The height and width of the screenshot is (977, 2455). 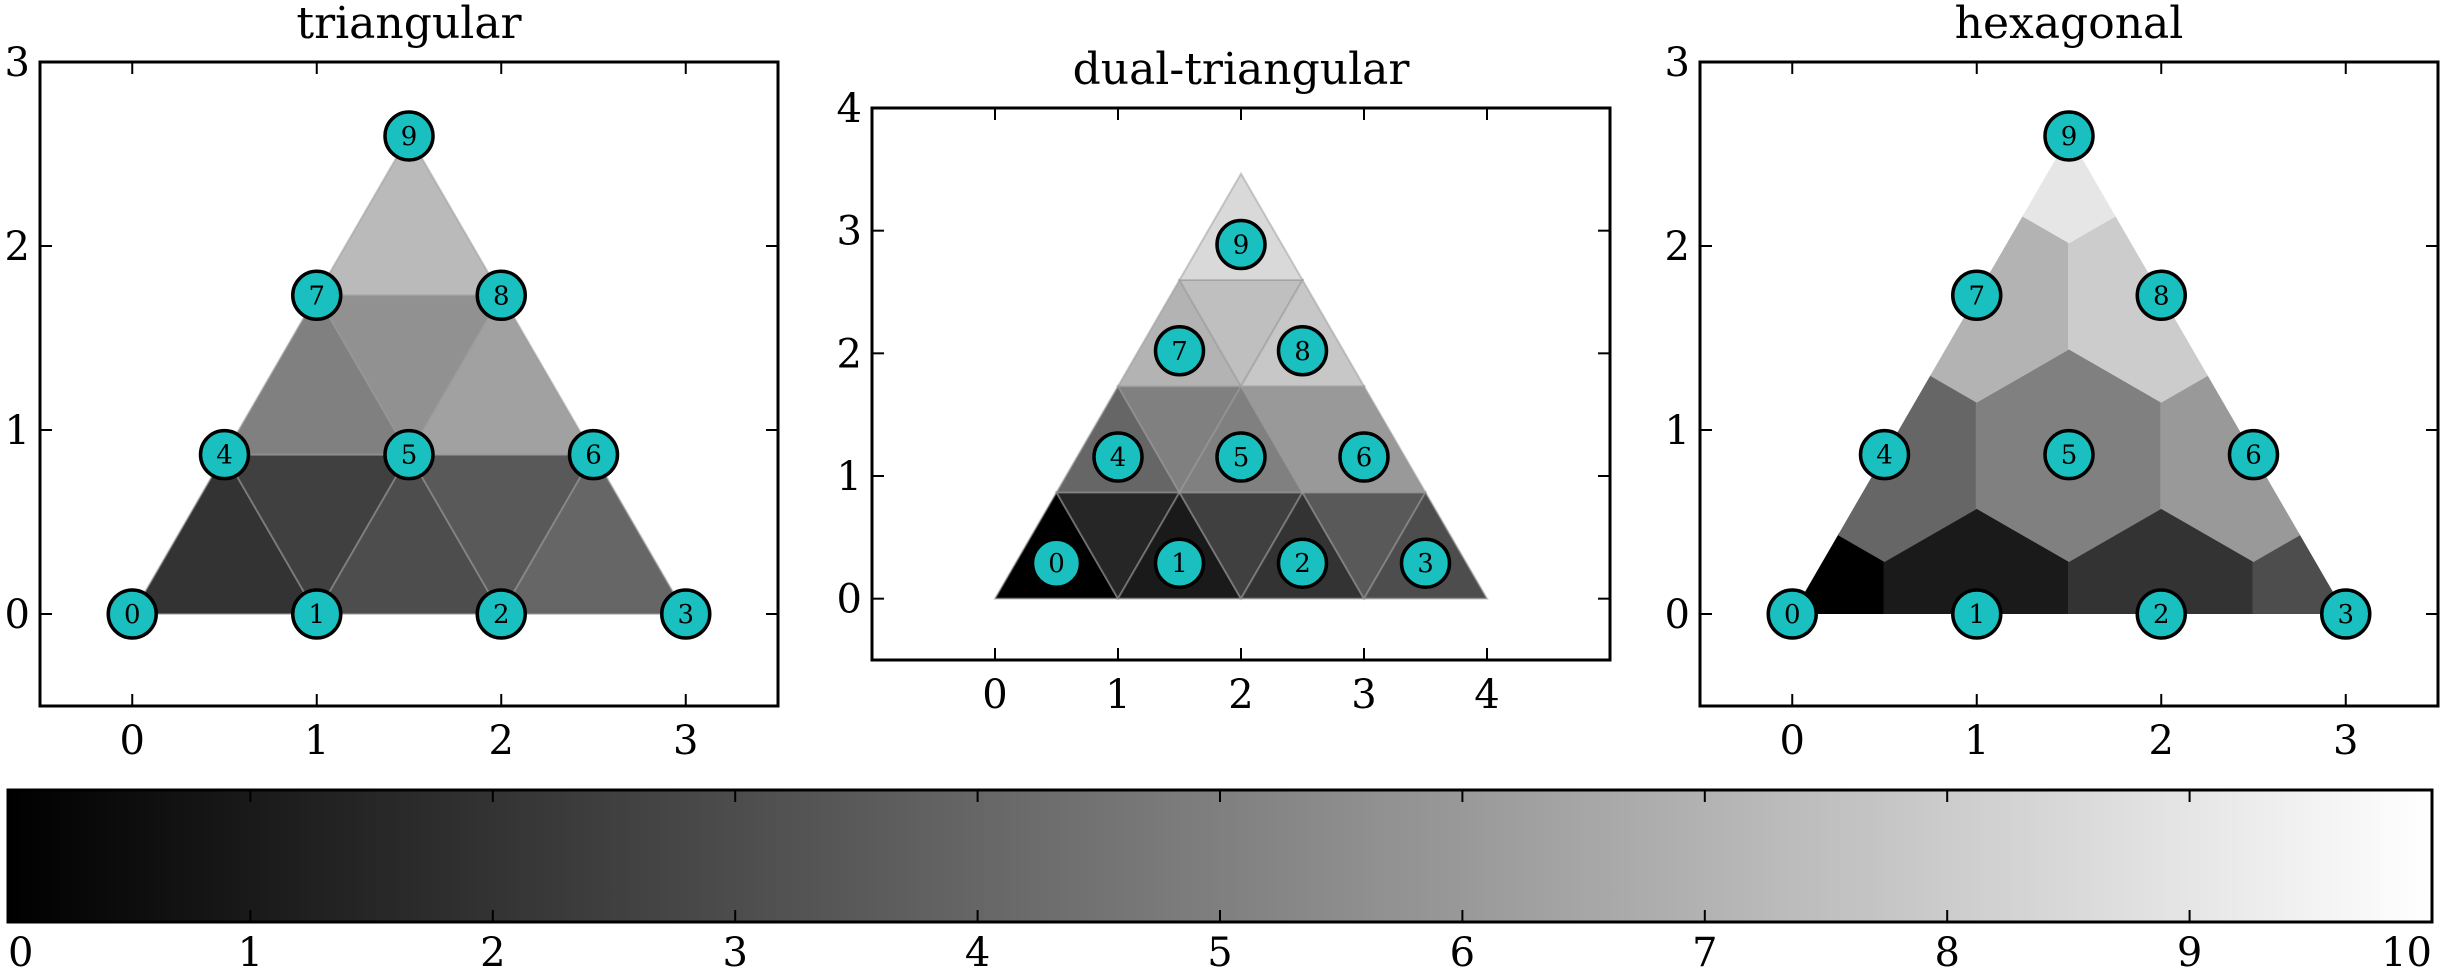 What do you see at coordinates (734, 953) in the screenshot?
I see `colorbar-tick-label: 3` at bounding box center [734, 953].